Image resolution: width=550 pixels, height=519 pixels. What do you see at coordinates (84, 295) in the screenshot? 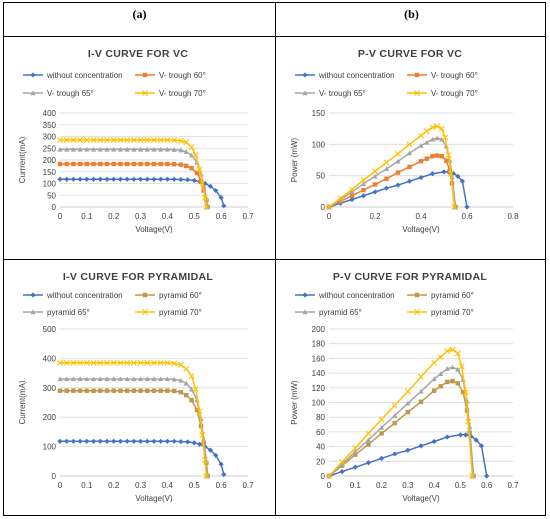
I see `legend-label: without concentration` at bounding box center [84, 295].